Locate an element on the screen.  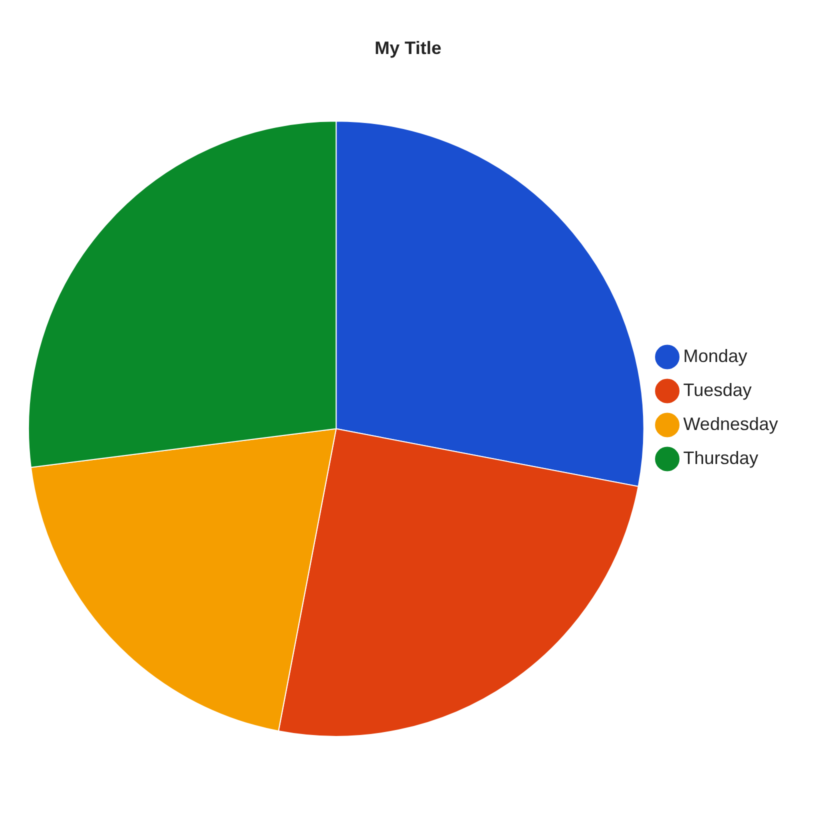
legend-label: Wednesday is located at coordinates (730, 424).